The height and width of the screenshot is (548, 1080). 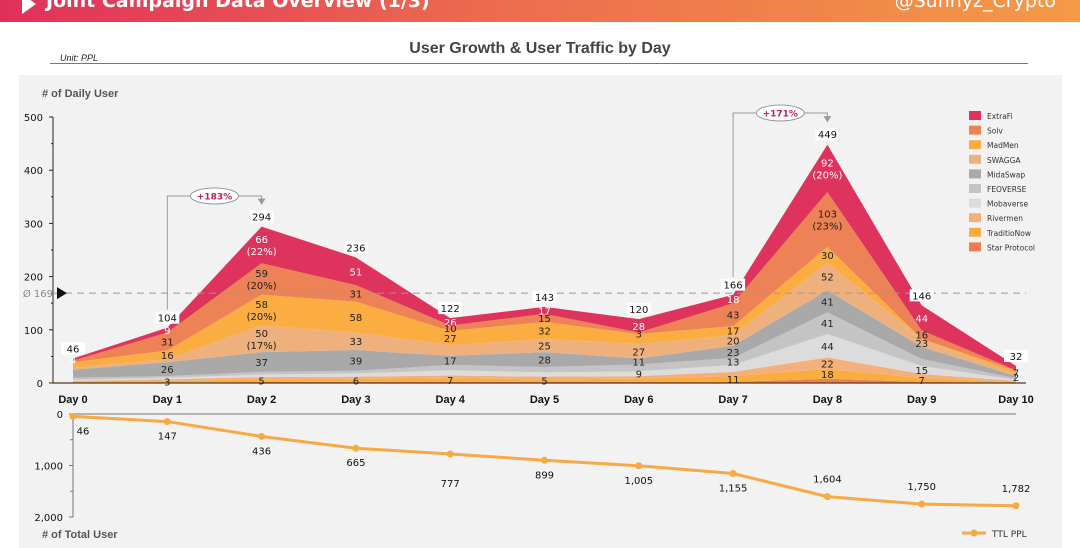 What do you see at coordinates (733, 488) in the screenshot?
I see `line-point-label: 1,155` at bounding box center [733, 488].